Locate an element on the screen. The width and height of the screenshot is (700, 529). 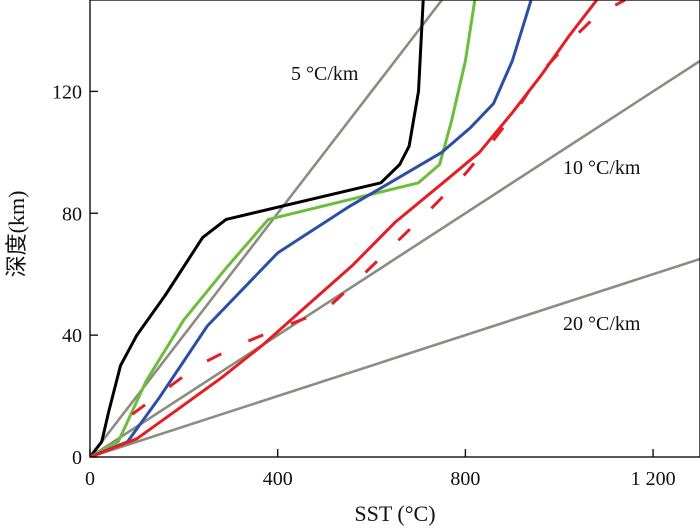
x-tick-label: 0 is located at coordinates (90, 479).